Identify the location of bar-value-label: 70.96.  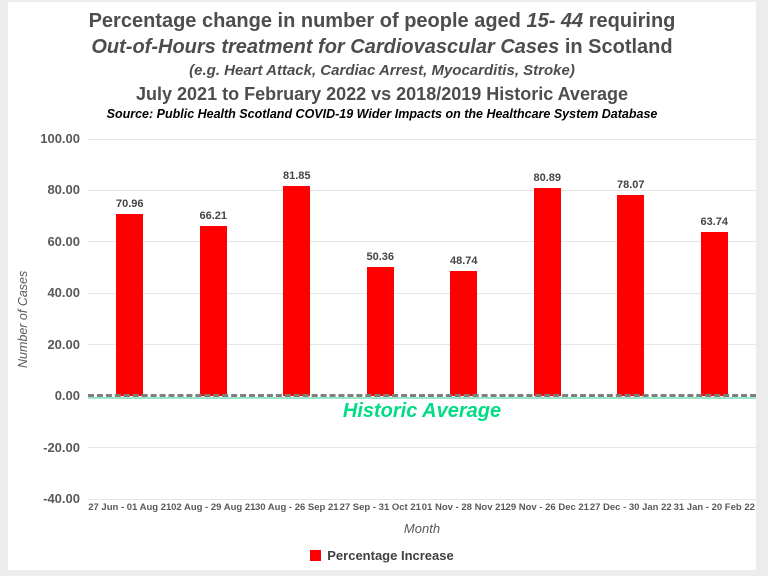
(129, 203).